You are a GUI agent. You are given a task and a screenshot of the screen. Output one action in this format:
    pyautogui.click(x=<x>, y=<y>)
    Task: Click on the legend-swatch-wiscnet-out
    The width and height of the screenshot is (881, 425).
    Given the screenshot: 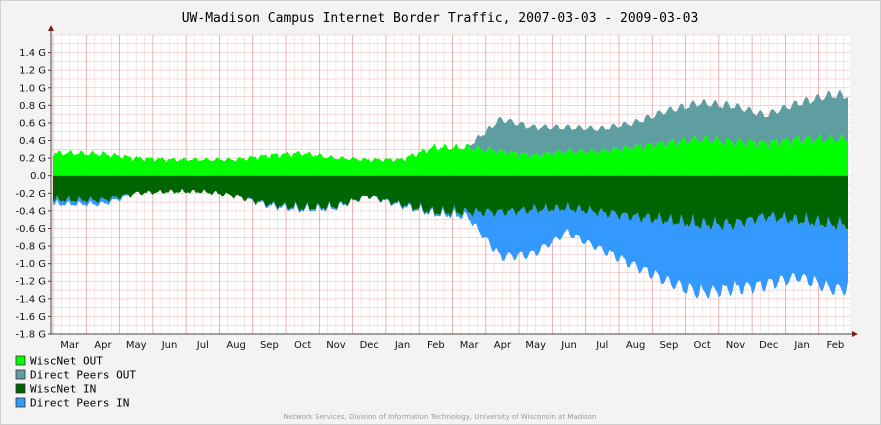 What is the action you would take?
    pyautogui.click(x=20, y=360)
    